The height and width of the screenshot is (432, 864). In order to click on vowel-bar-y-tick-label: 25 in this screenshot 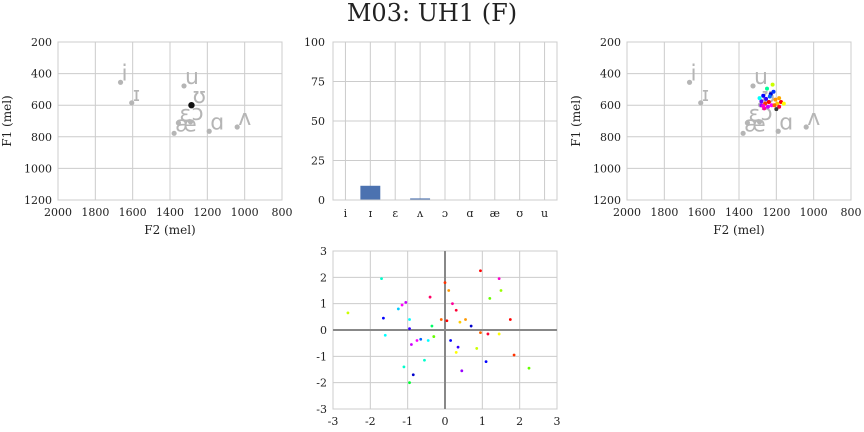, I will do `click(318, 161)`.